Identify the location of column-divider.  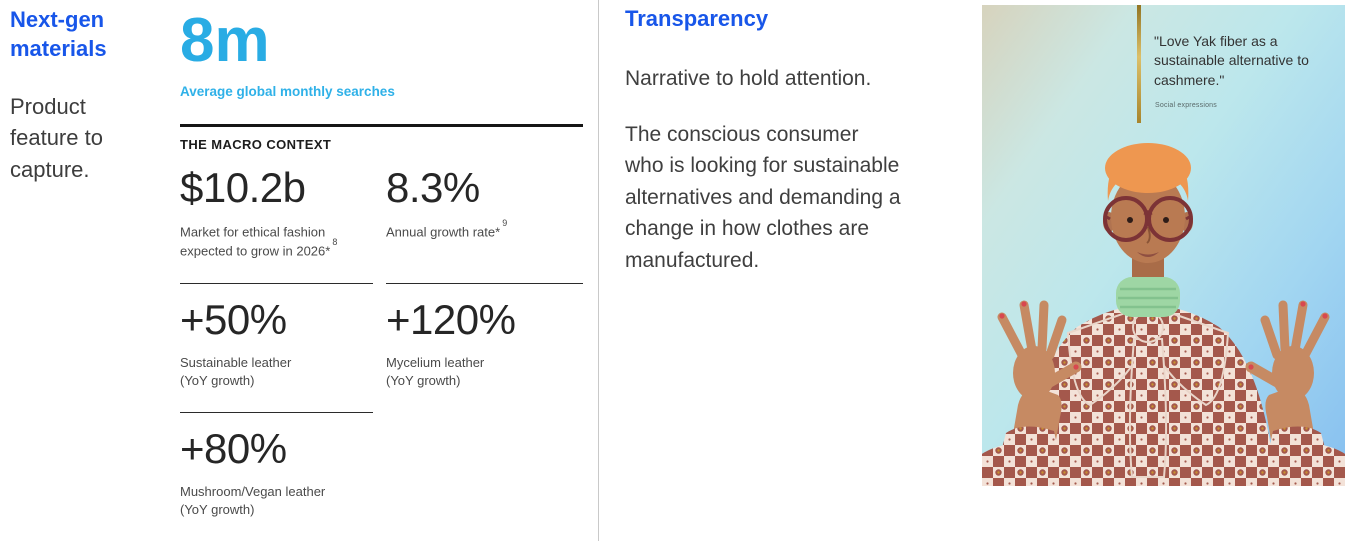
(598, 270).